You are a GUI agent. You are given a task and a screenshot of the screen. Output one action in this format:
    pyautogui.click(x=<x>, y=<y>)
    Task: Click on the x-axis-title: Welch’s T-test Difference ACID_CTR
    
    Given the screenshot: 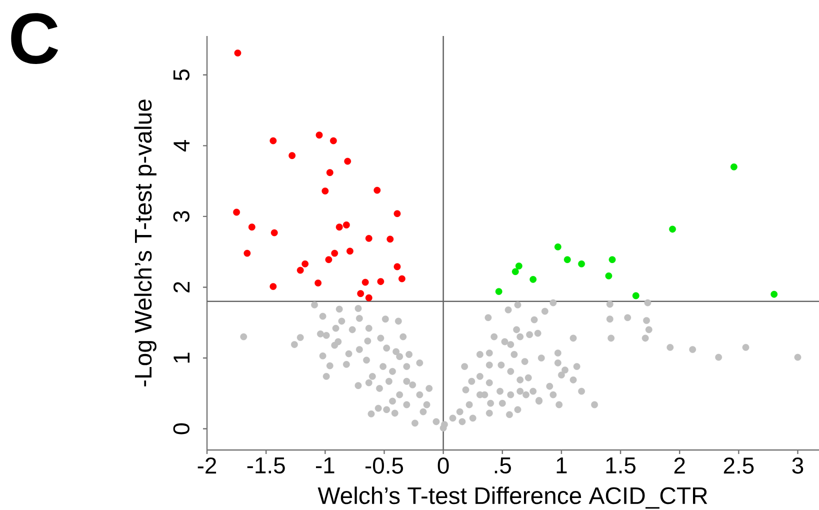 What is the action you would take?
    pyautogui.click(x=513, y=497)
    